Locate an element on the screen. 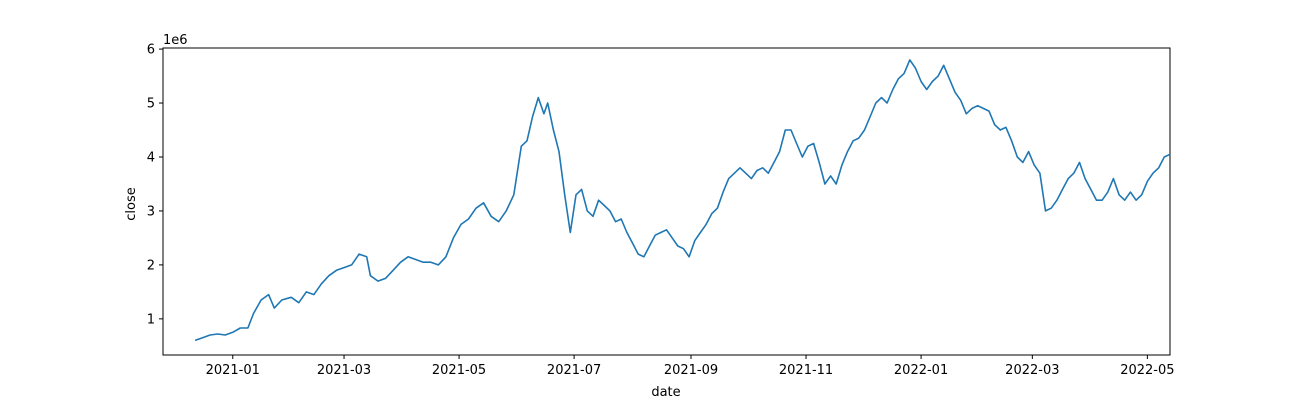 Image resolution: width=1300 pixels, height=400 pixels. x-tick-label: 2021-01 is located at coordinates (233, 370).